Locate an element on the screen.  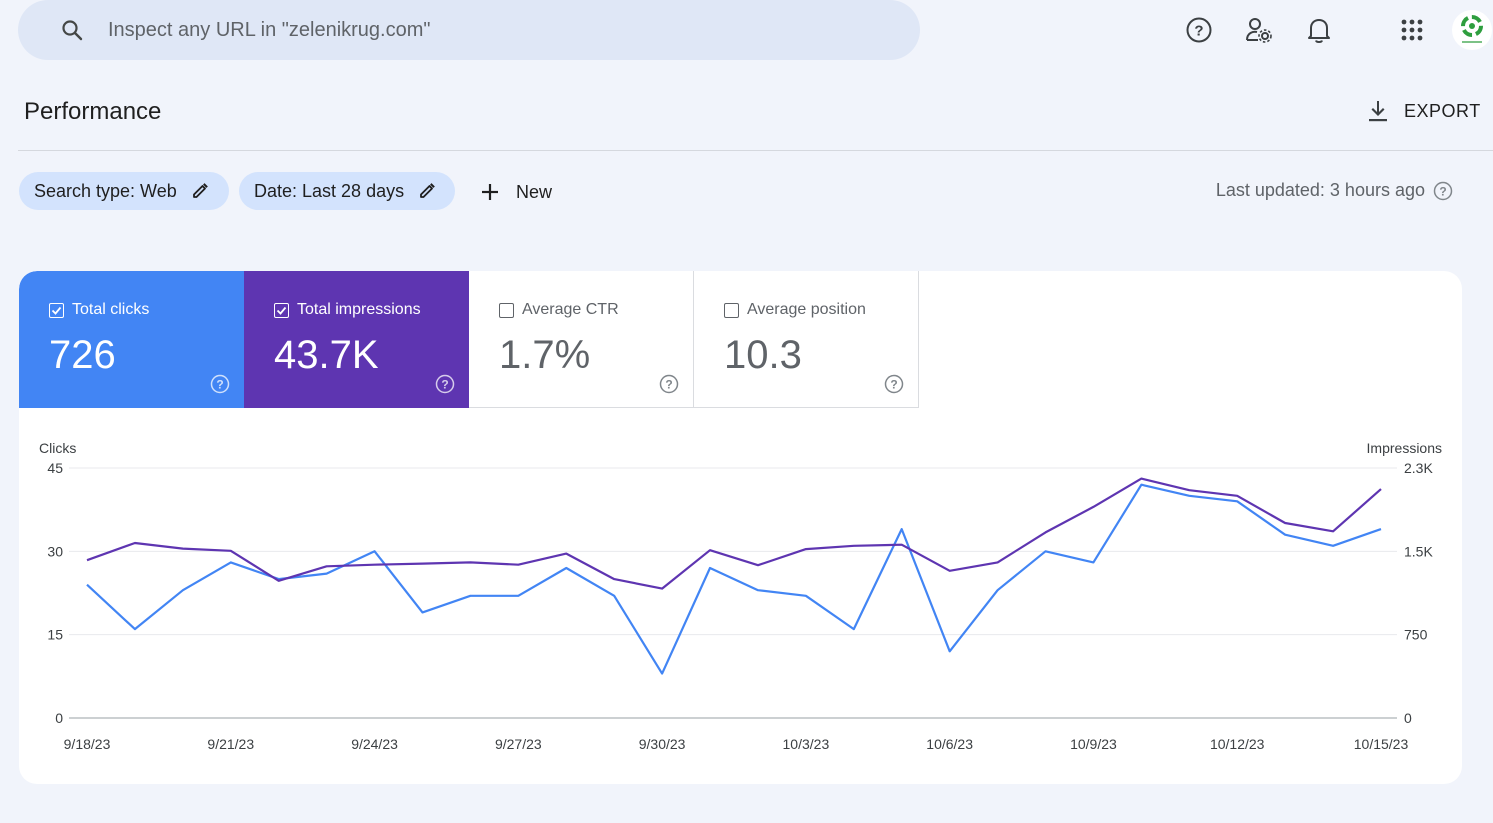
metric-label: Average CTR is located at coordinates (570, 309).